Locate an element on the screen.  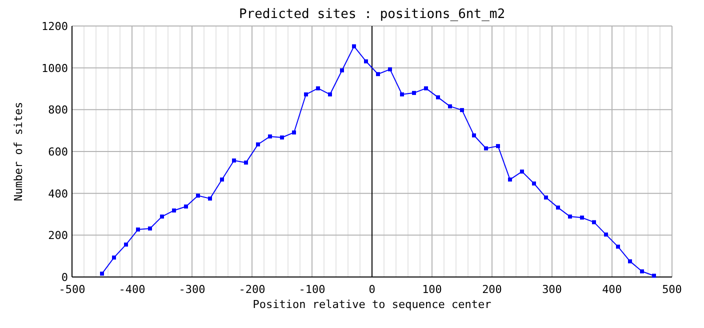
y-axis-title: Number of sites is located at coordinates (18, 152).